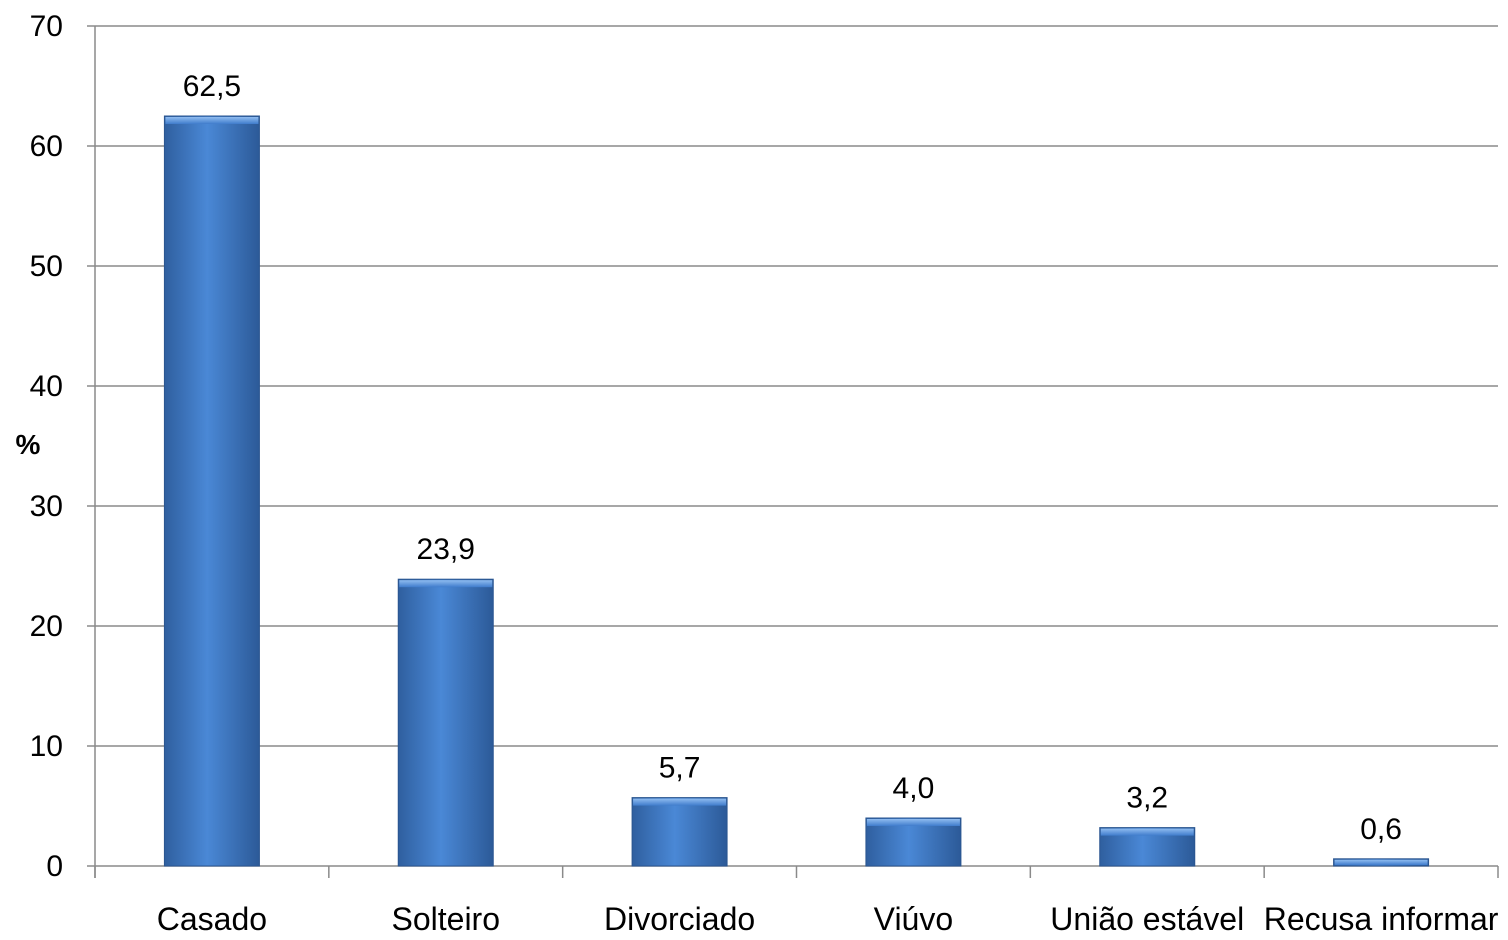 This screenshot has width=1508, height=940. I want to click on y-tick-label: 20, so click(46, 626).